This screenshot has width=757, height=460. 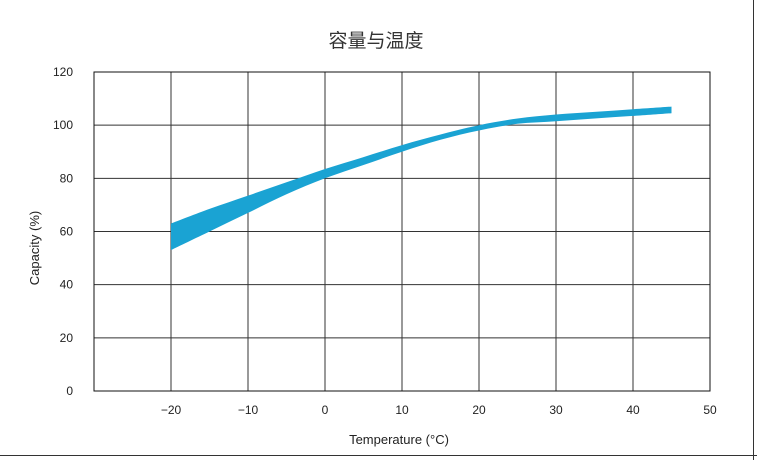 I want to click on x-tick-label: 0, so click(x=325, y=410).